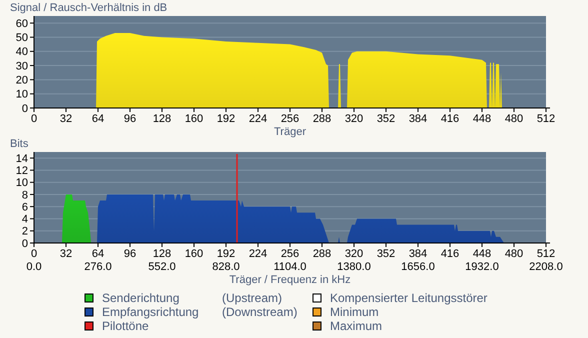 This screenshot has height=338, width=588. Describe the element at coordinates (25, 207) in the screenshot. I see `y-tick-label: 6` at that location.